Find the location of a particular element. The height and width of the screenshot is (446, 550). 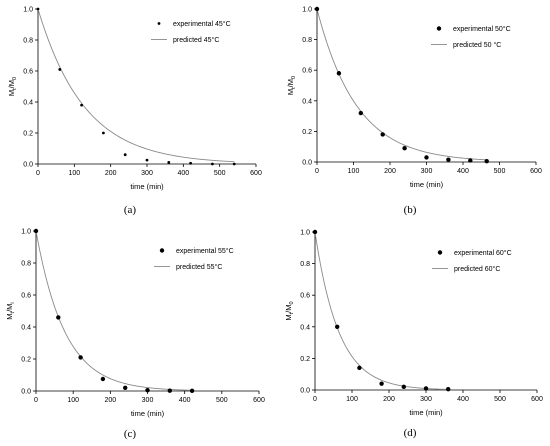

panel-label: (b) is located at coordinates (410, 210).